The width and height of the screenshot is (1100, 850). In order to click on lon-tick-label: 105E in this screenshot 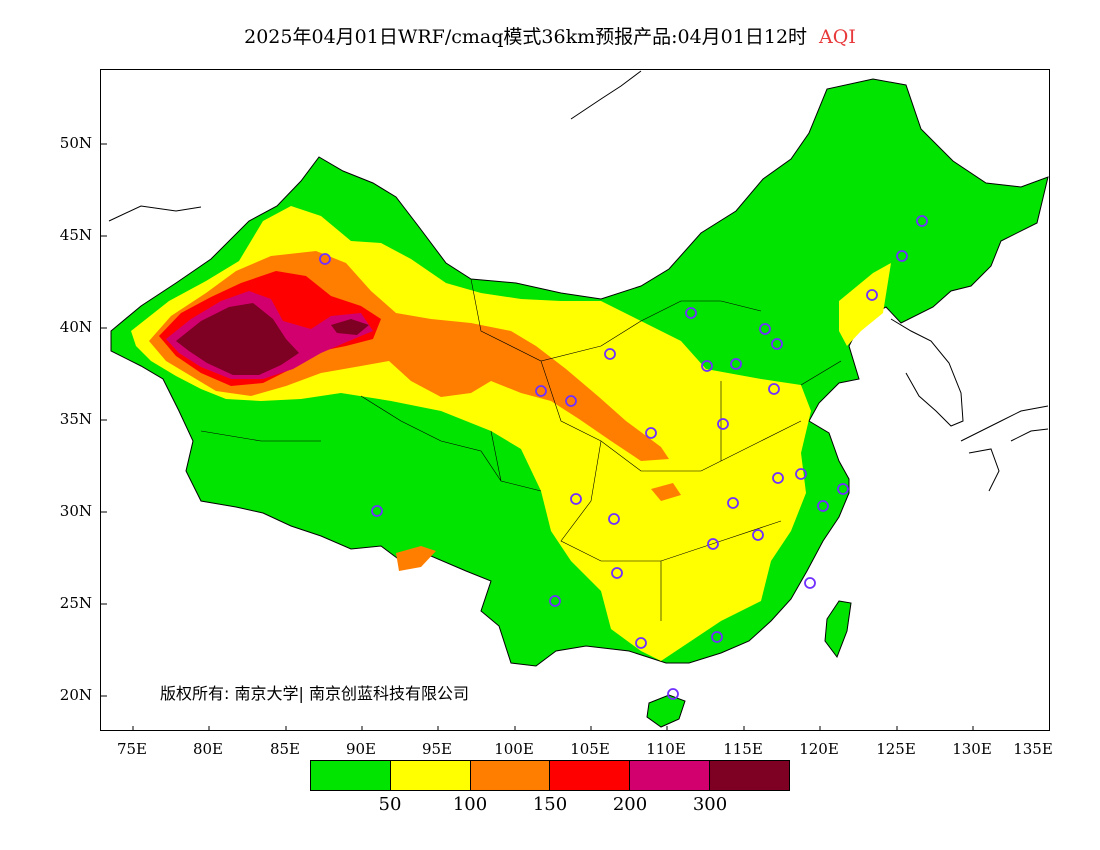, I will do `click(590, 749)`.